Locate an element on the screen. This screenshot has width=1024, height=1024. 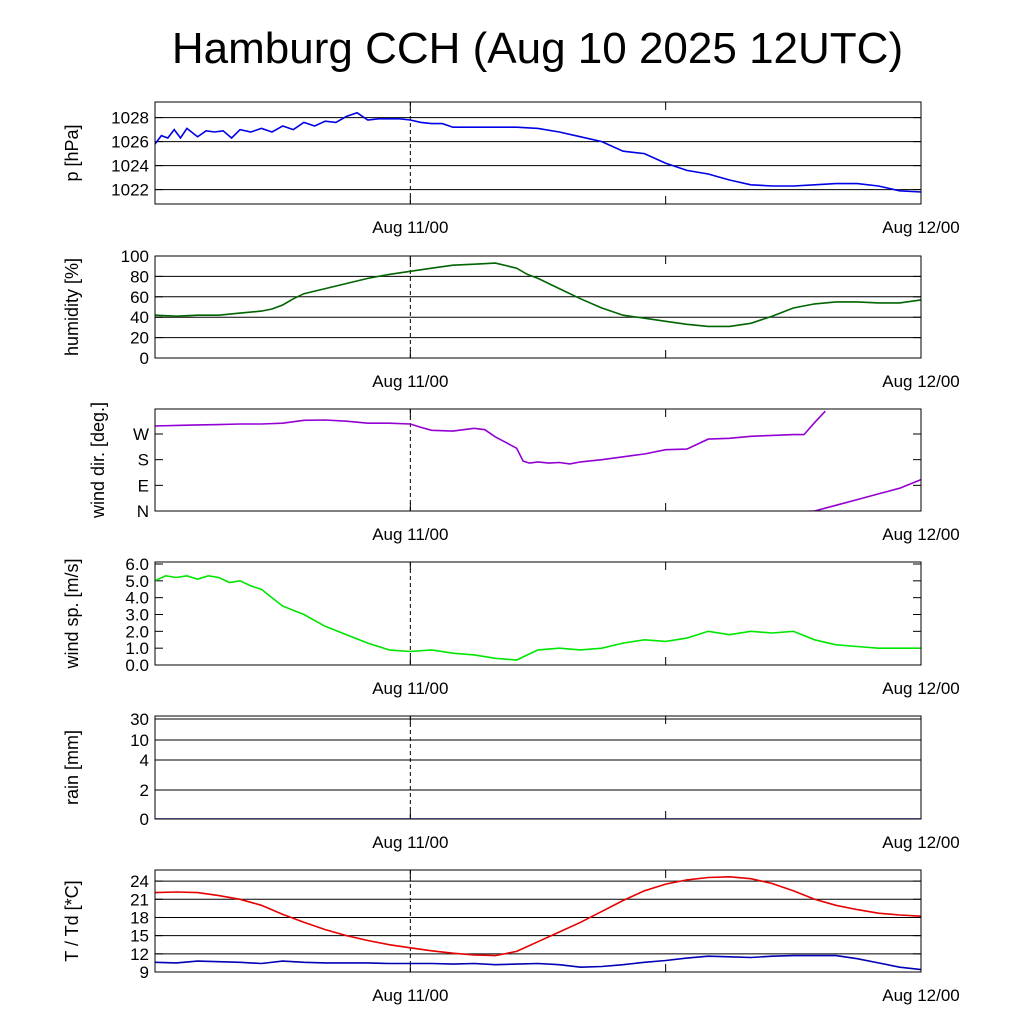
temperature-ytick-label: 21 is located at coordinates (139, 899).